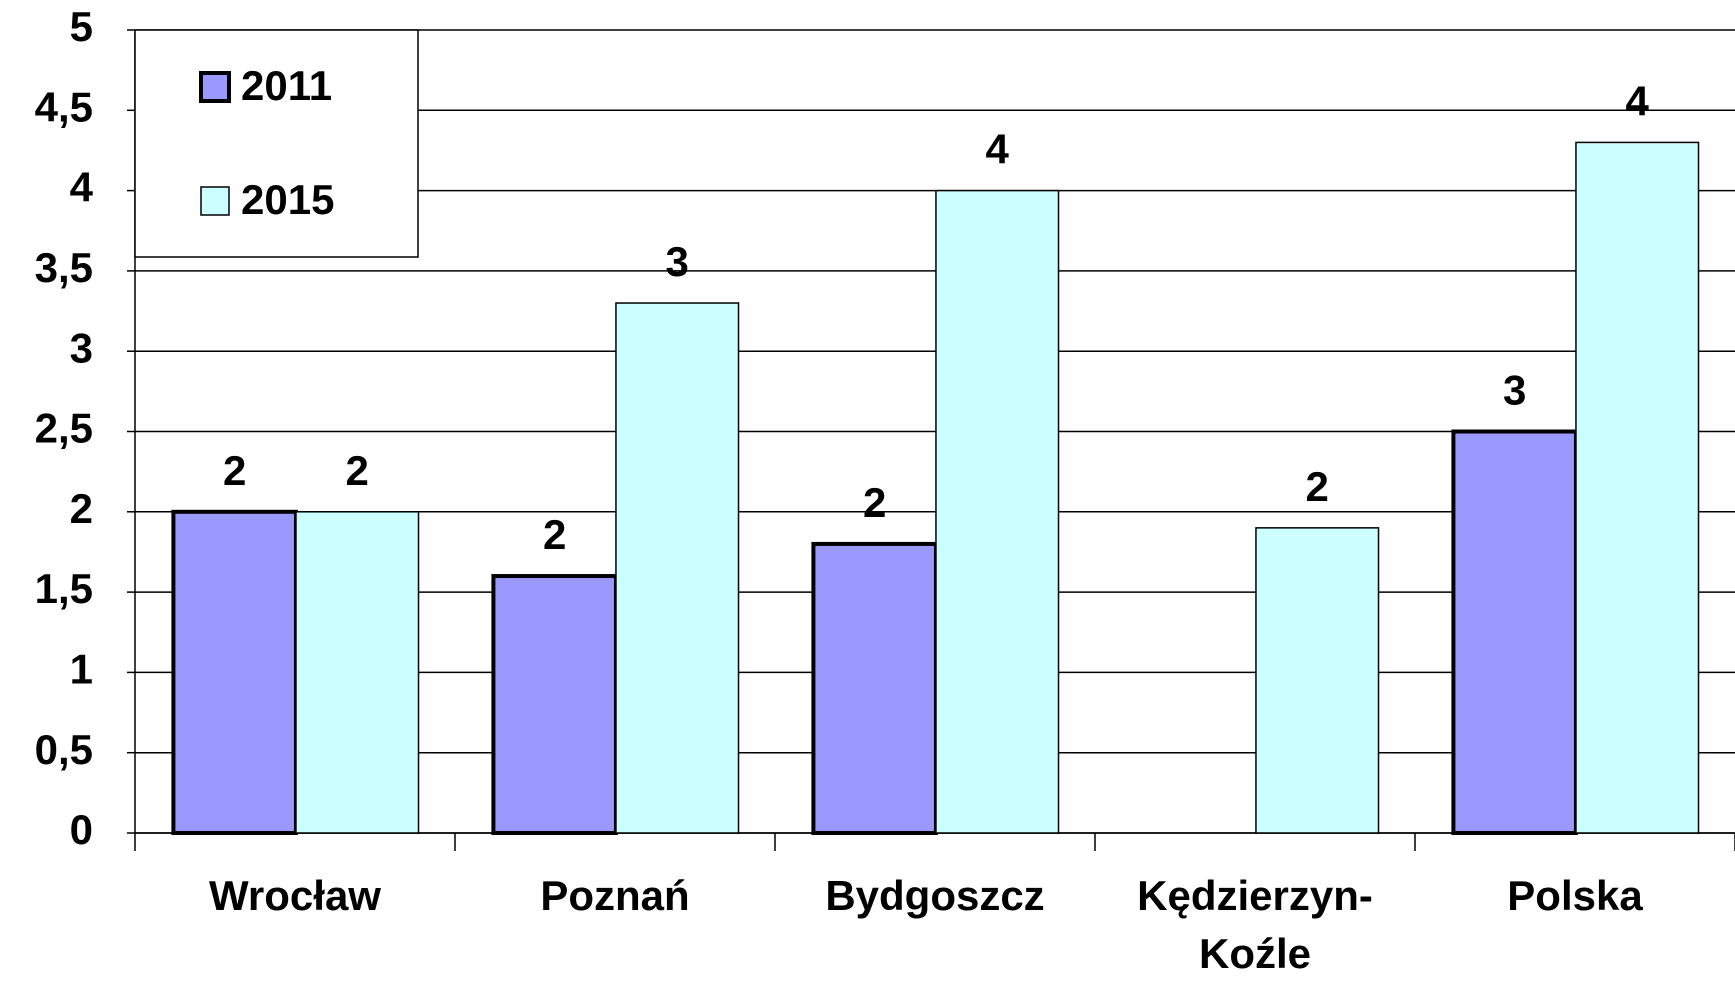 This screenshot has height=983, width=1735. What do you see at coordinates (64, 749) in the screenshot?
I see `y-tick-label: 0,5` at bounding box center [64, 749].